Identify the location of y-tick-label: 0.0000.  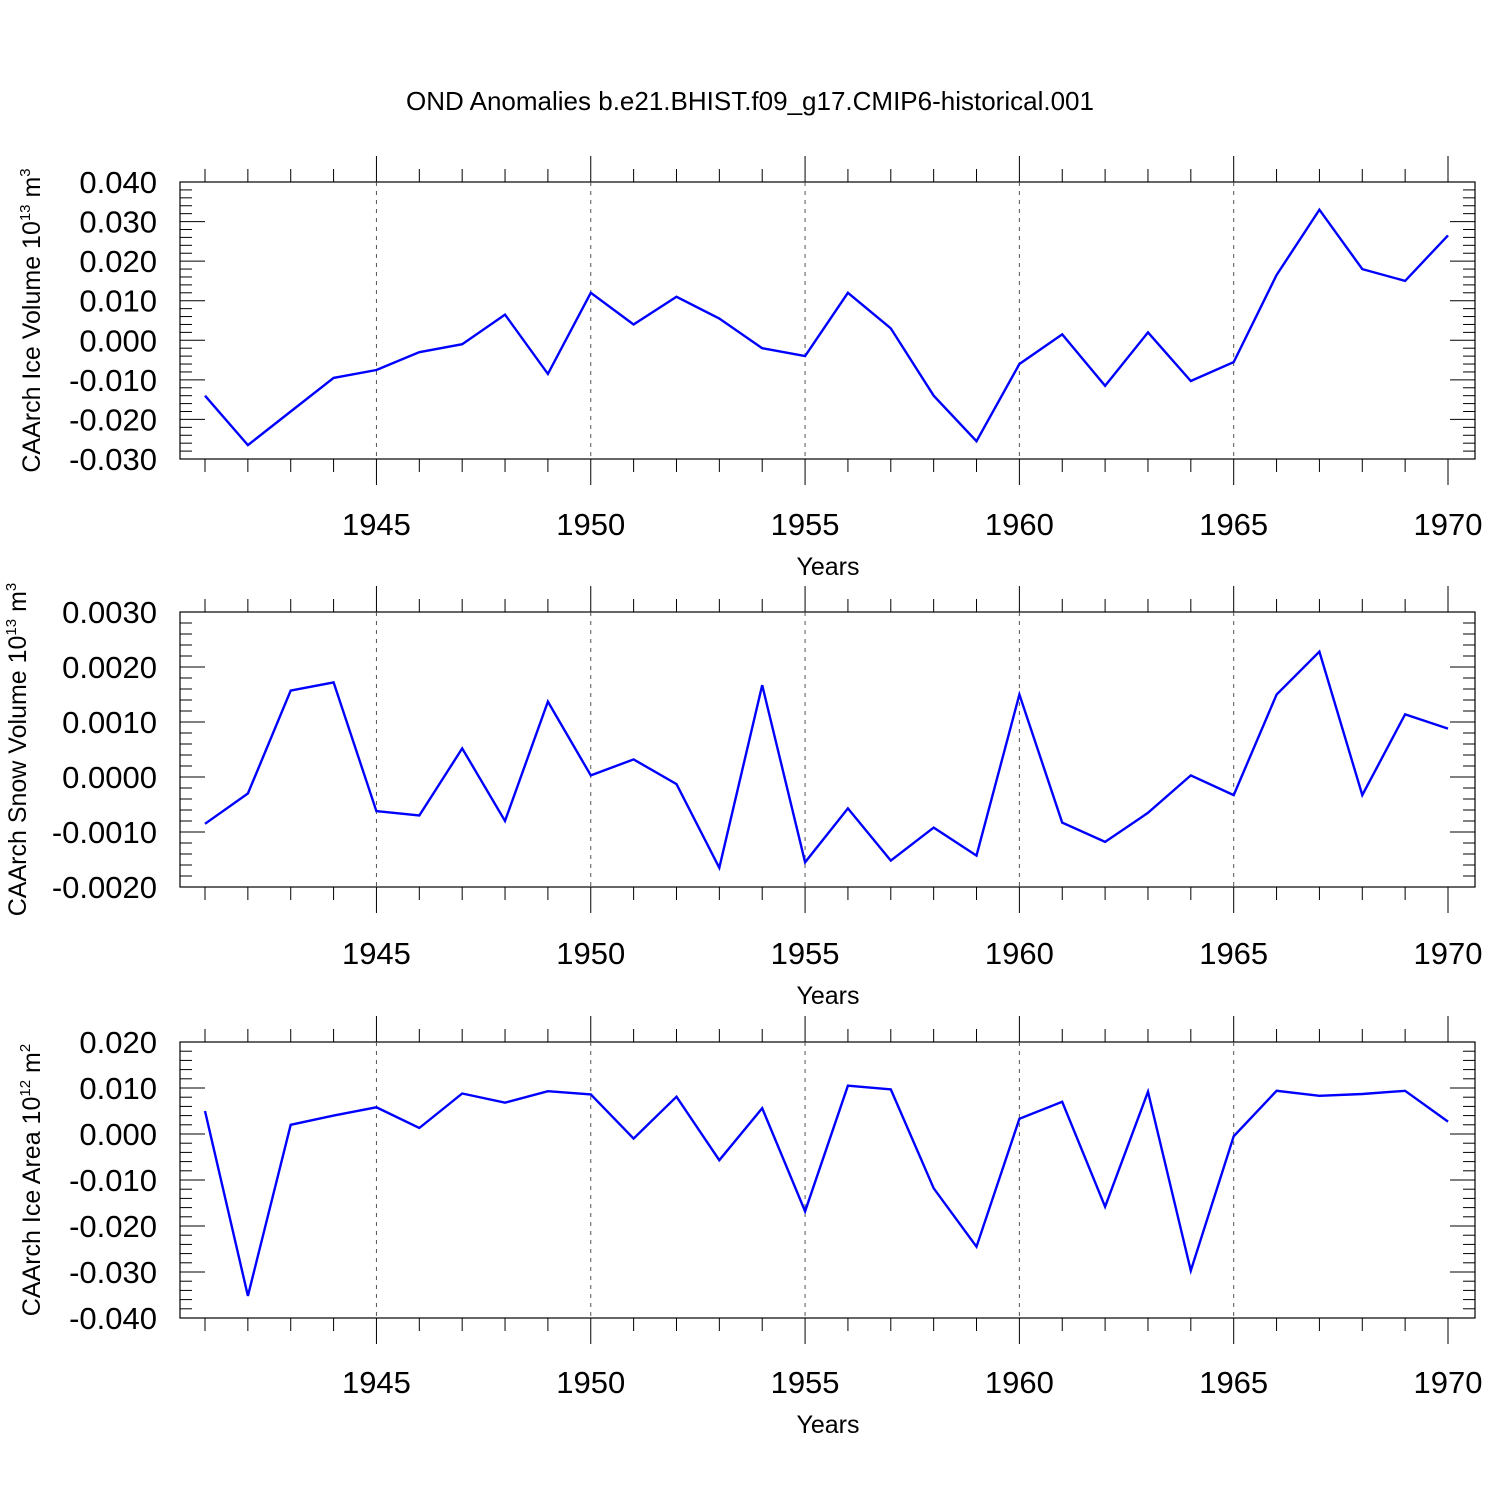
(109, 777).